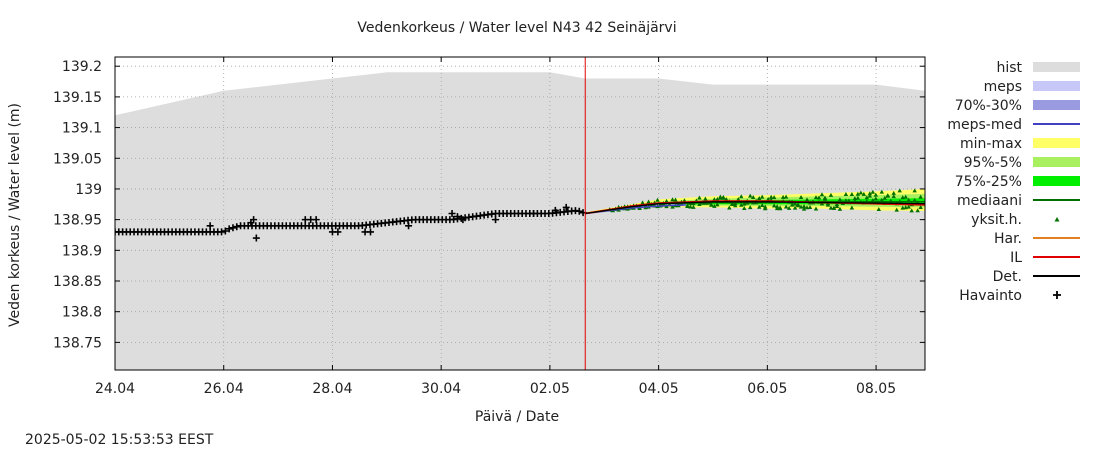  I want to click on x-tick-label: 24.04, so click(115, 389).